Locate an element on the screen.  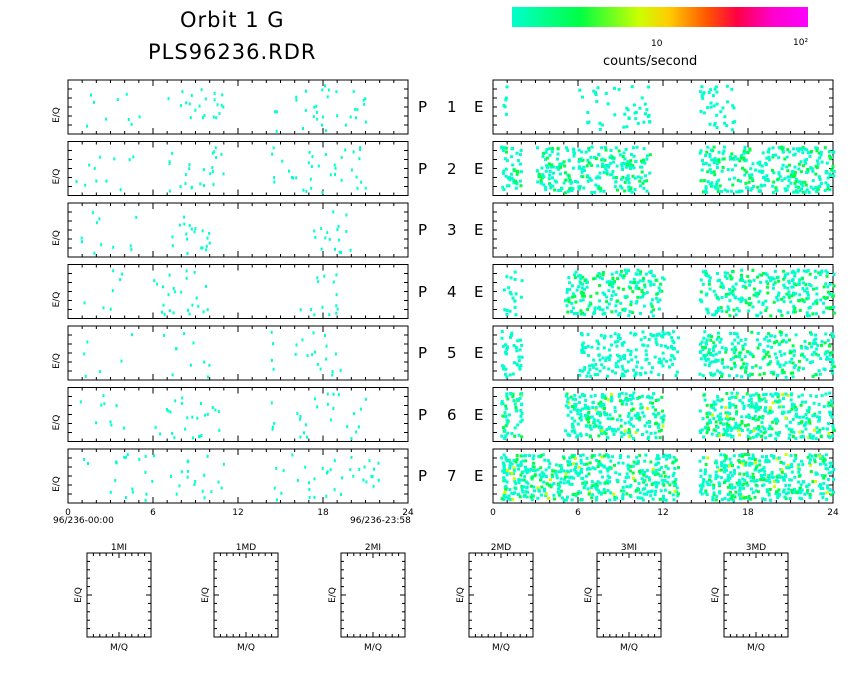
right-xtick-label: 0 is located at coordinates (493, 513).